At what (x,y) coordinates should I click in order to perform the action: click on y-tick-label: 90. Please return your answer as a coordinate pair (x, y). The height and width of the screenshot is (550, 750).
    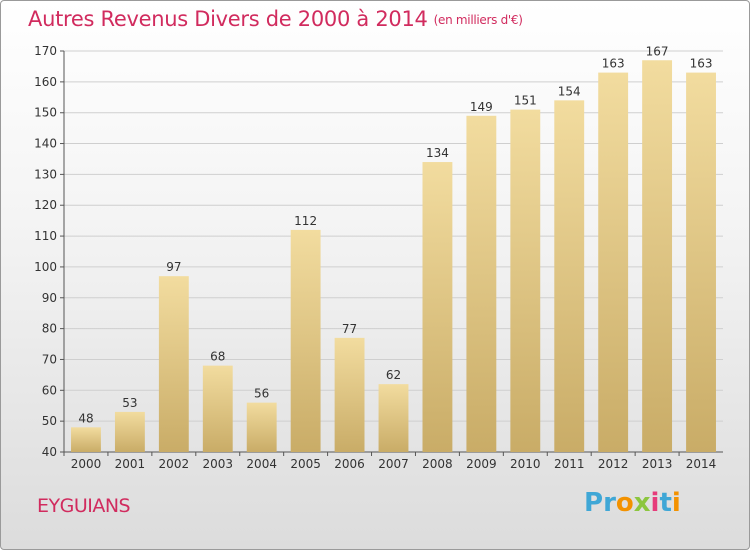
    Looking at the image, I should click on (49, 298).